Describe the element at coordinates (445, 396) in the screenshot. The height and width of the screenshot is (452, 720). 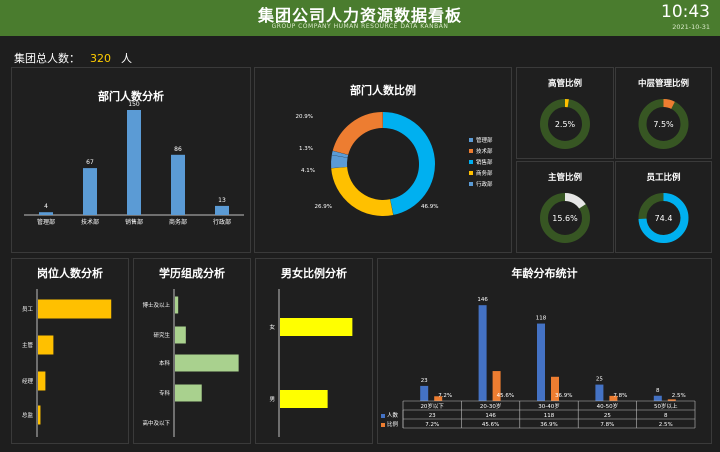
I see `age-ratio-label: 7.2%` at that location.